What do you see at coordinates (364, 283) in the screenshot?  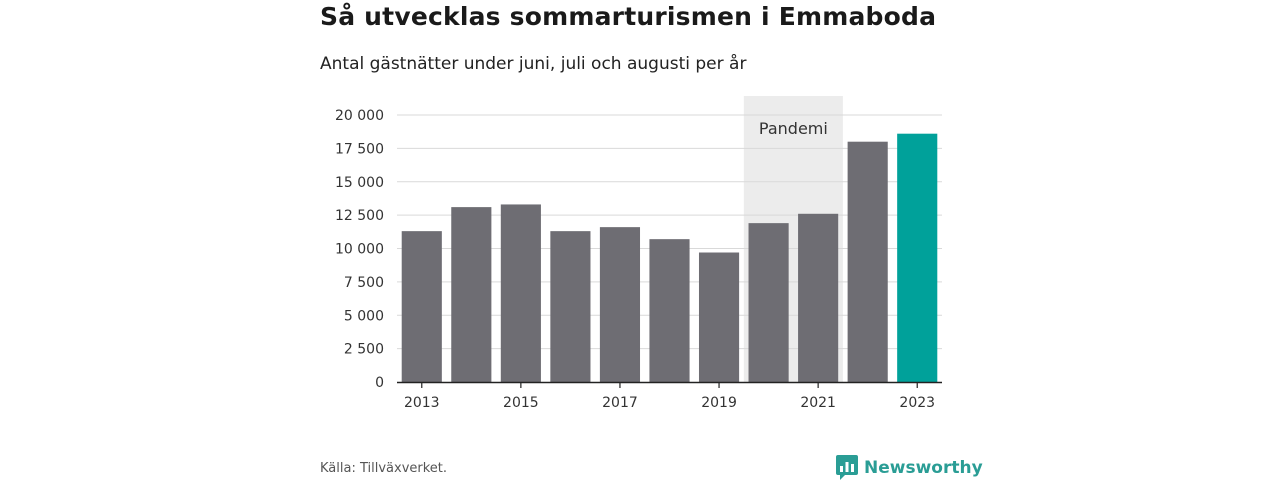 I see `y-tick-label: 7 500` at bounding box center [364, 283].